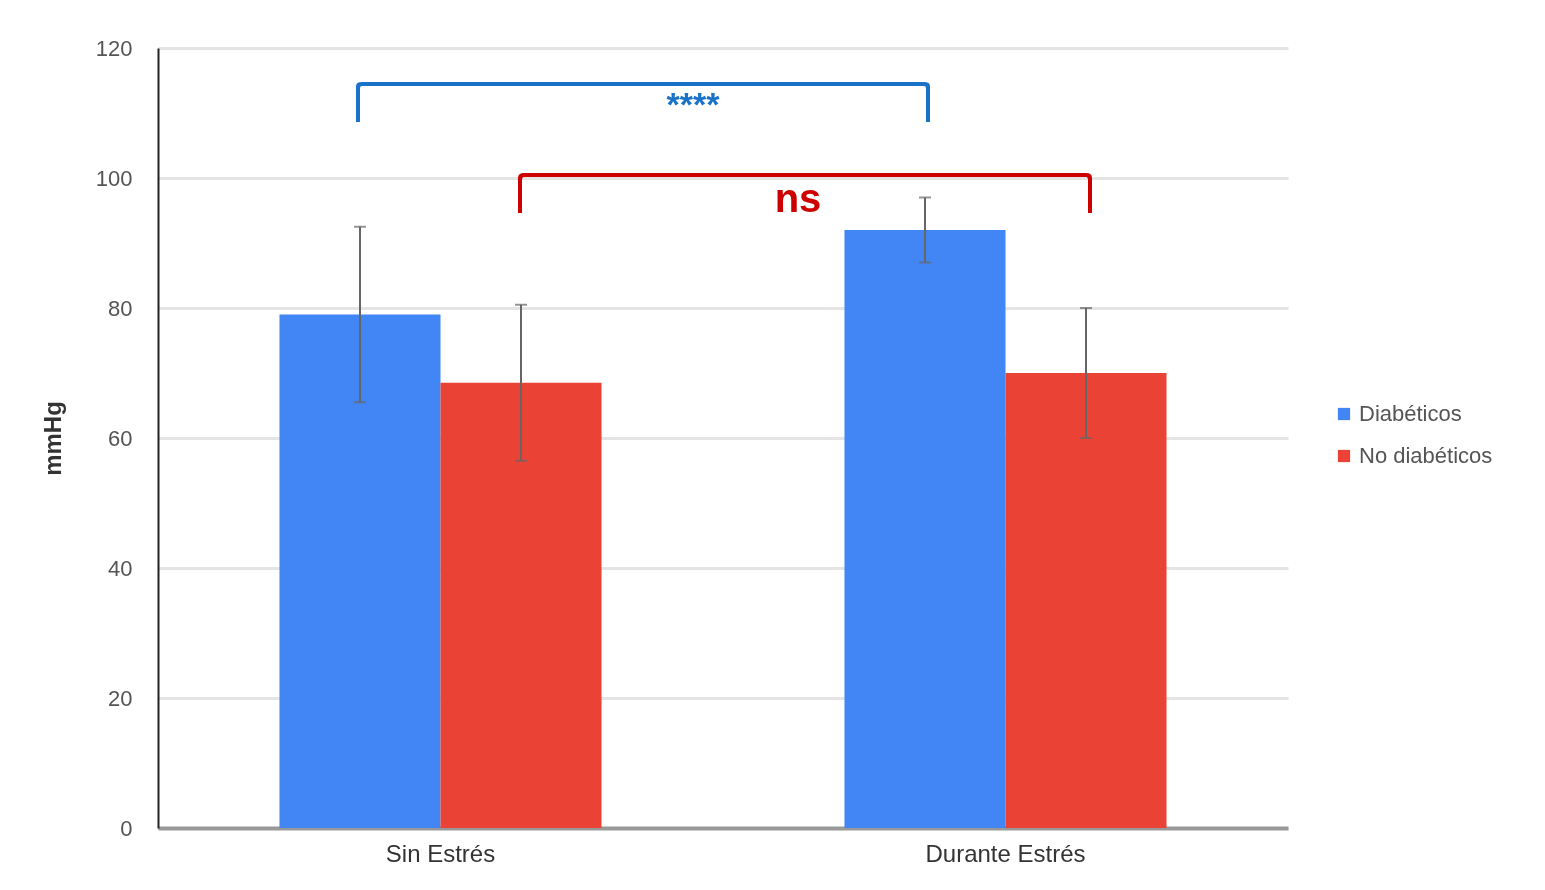  Describe the element at coordinates (798, 198) in the screenshot. I see `annotation: ns` at that location.